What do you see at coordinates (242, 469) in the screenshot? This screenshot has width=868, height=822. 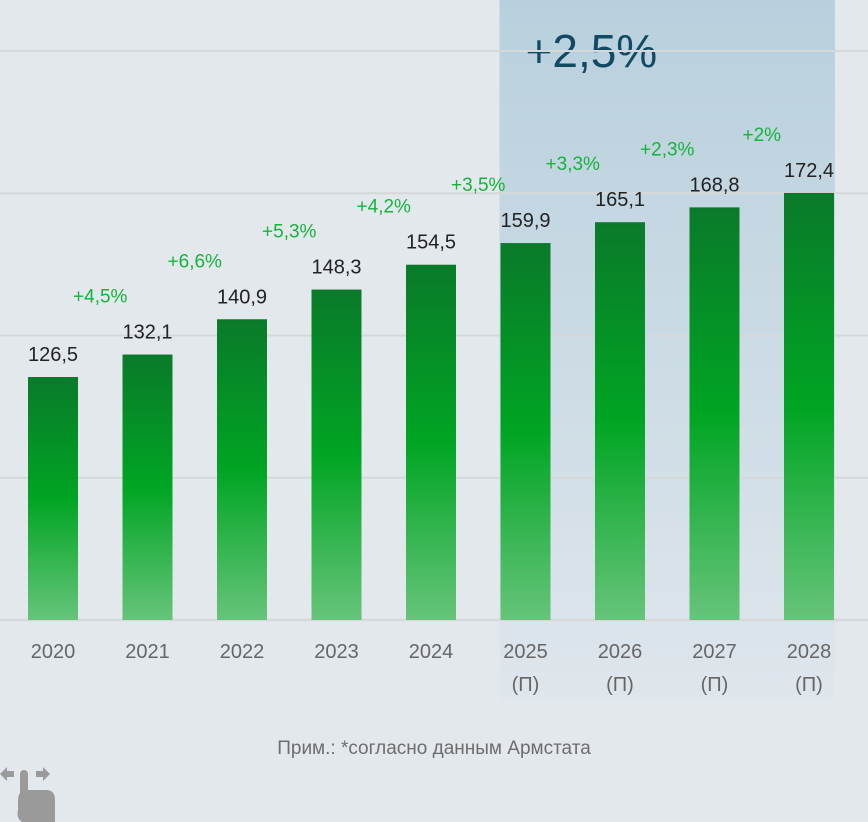 I see `bar-2022` at bounding box center [242, 469].